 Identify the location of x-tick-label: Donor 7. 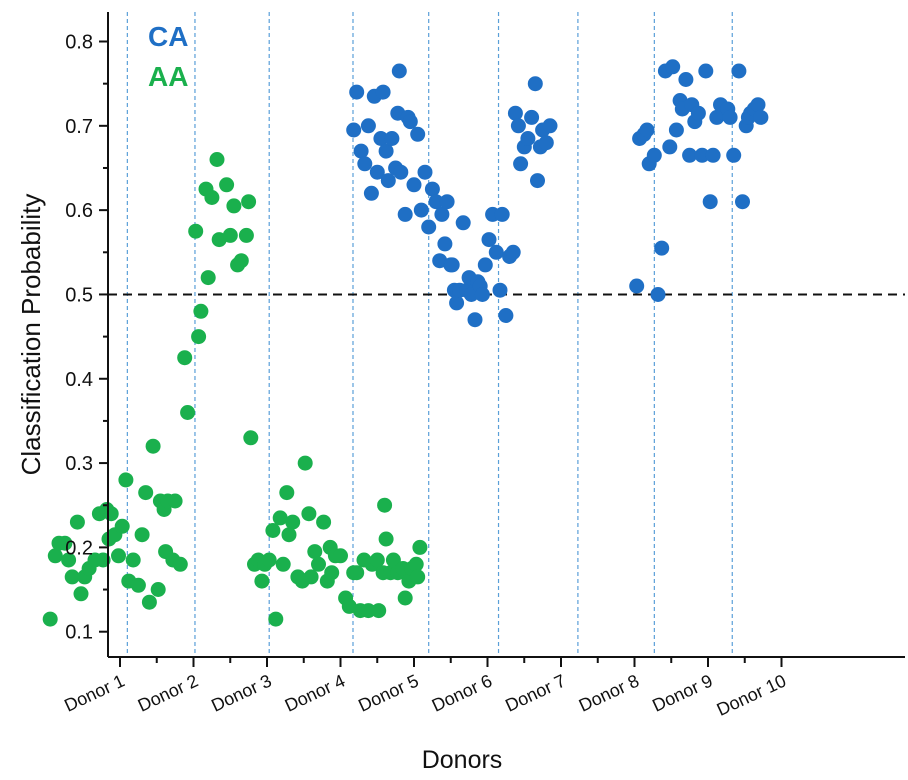
(535, 692).